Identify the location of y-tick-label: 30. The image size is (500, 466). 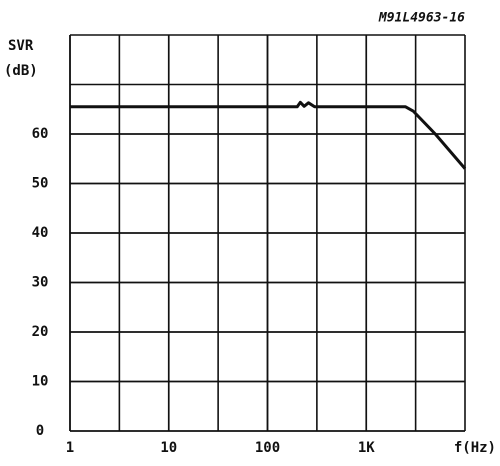
(40, 283).